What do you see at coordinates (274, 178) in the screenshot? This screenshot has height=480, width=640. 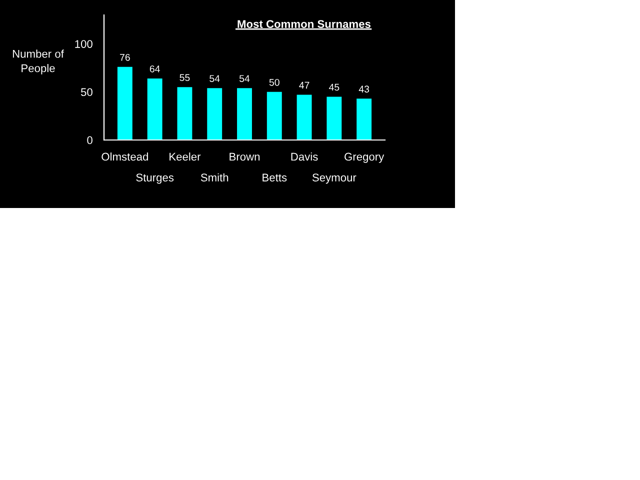 I see `x-tick-label: Betts` at bounding box center [274, 178].